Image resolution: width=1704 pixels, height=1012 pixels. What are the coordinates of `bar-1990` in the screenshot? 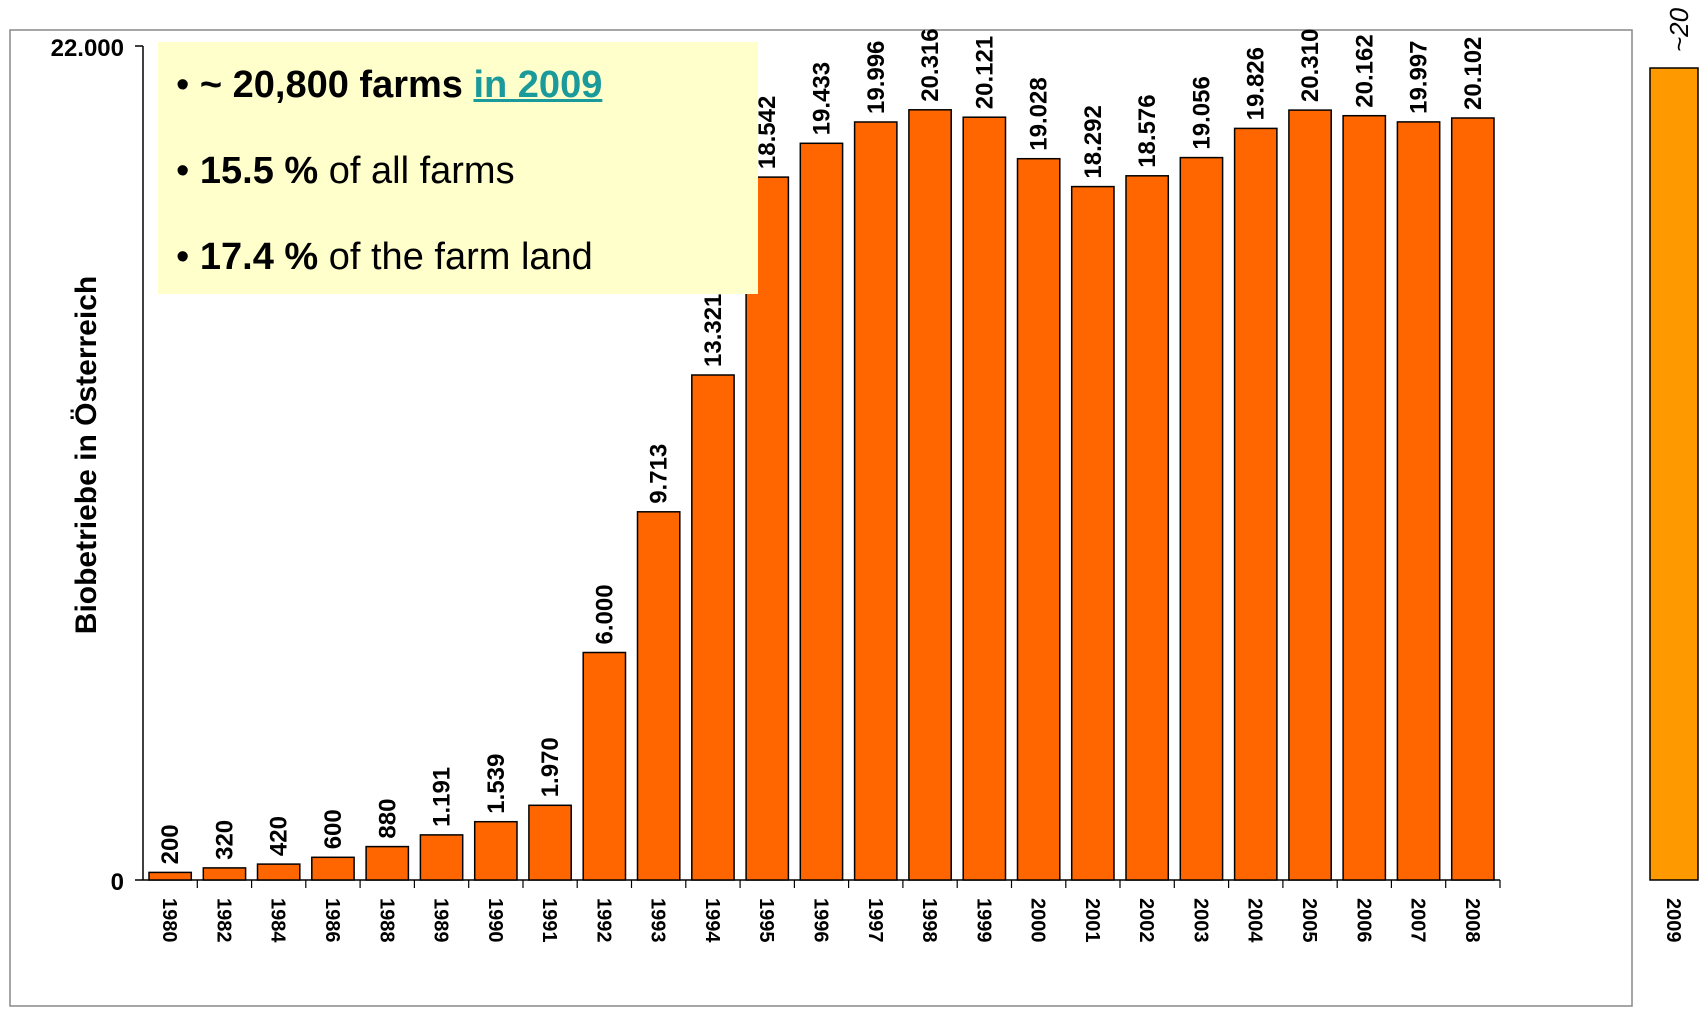 It's located at (495, 850).